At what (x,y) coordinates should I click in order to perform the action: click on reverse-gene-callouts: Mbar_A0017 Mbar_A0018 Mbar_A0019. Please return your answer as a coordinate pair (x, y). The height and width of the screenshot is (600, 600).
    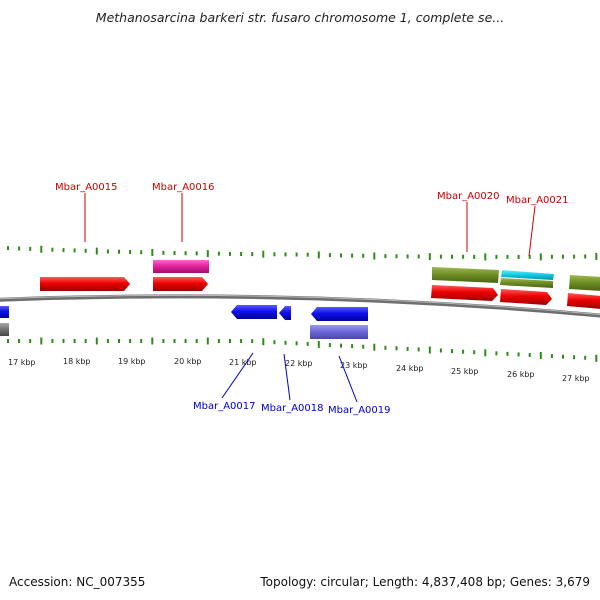
    Looking at the image, I should click on (292, 384).